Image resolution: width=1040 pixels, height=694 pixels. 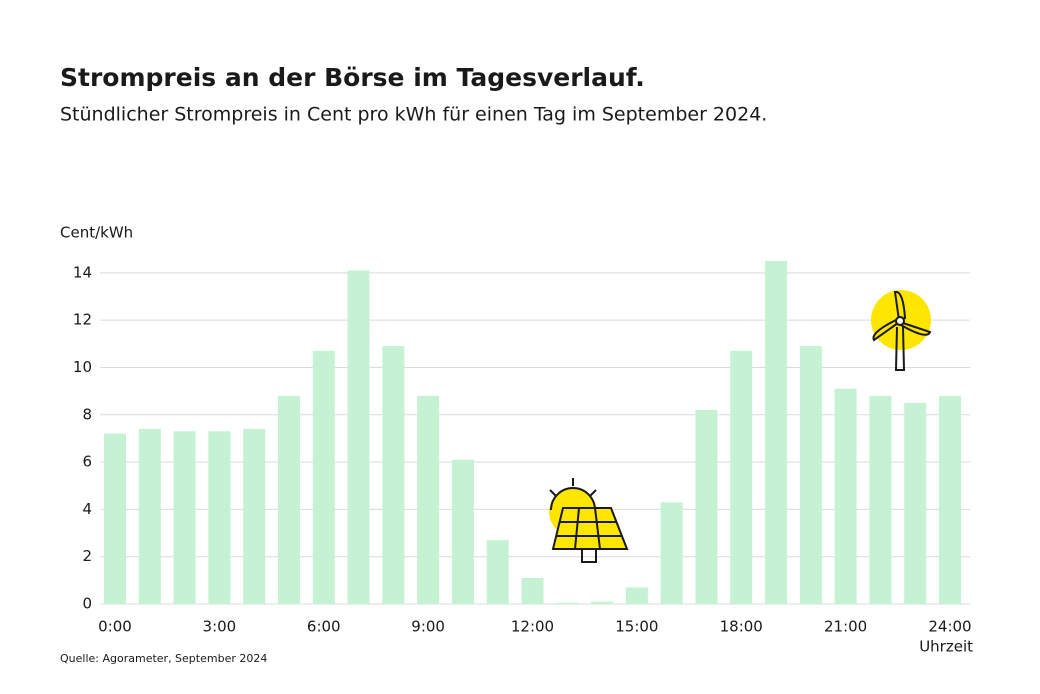 I want to click on y-axis-label: Cent/kWh, so click(x=96, y=233).